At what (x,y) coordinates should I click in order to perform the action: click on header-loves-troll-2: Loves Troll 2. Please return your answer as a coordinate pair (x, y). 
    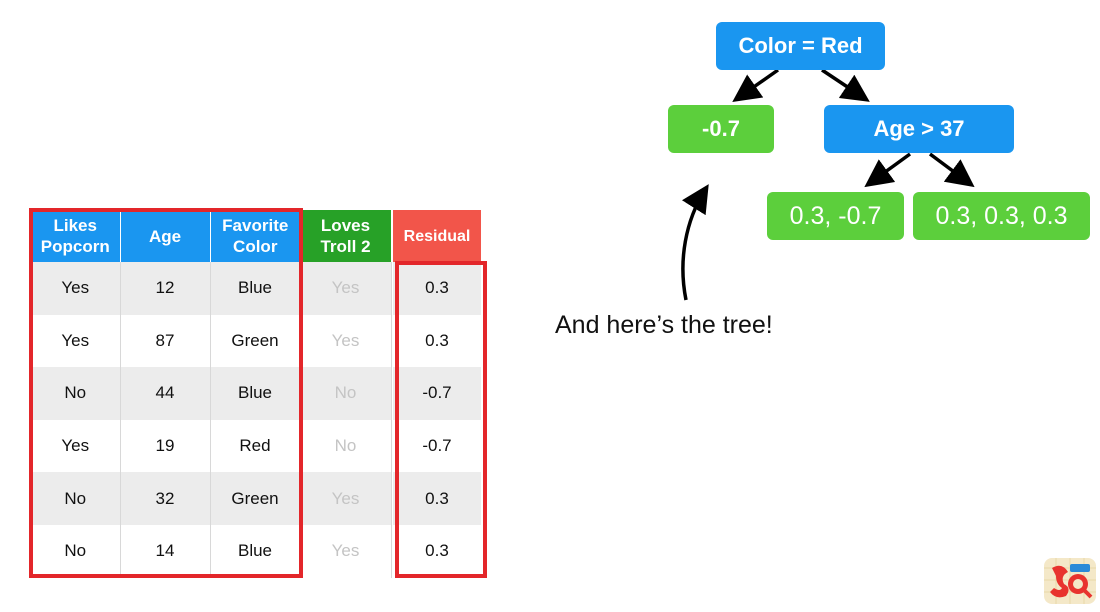
    Looking at the image, I should click on (345, 236).